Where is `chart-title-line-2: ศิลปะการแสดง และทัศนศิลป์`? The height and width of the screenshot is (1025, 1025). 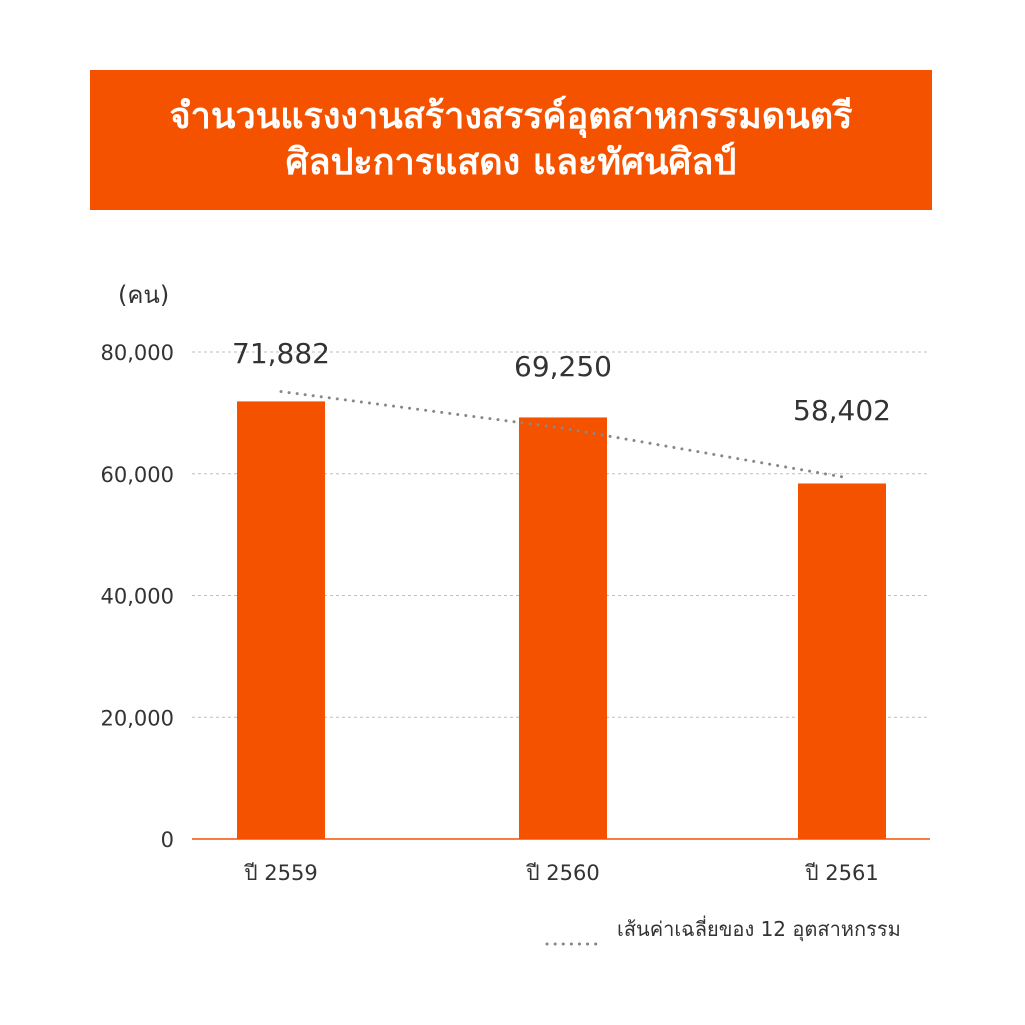
chart-title-line-2: ศิลปะการแสดง และทัศนศิลป์ is located at coordinates (511, 162).